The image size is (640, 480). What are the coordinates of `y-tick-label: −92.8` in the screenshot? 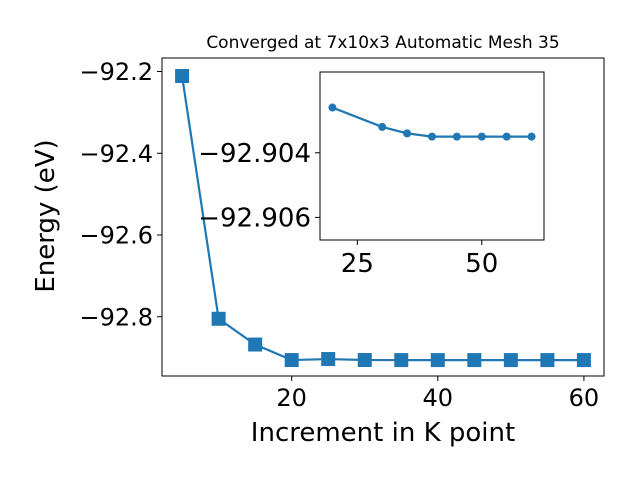 It's located at (116, 317).